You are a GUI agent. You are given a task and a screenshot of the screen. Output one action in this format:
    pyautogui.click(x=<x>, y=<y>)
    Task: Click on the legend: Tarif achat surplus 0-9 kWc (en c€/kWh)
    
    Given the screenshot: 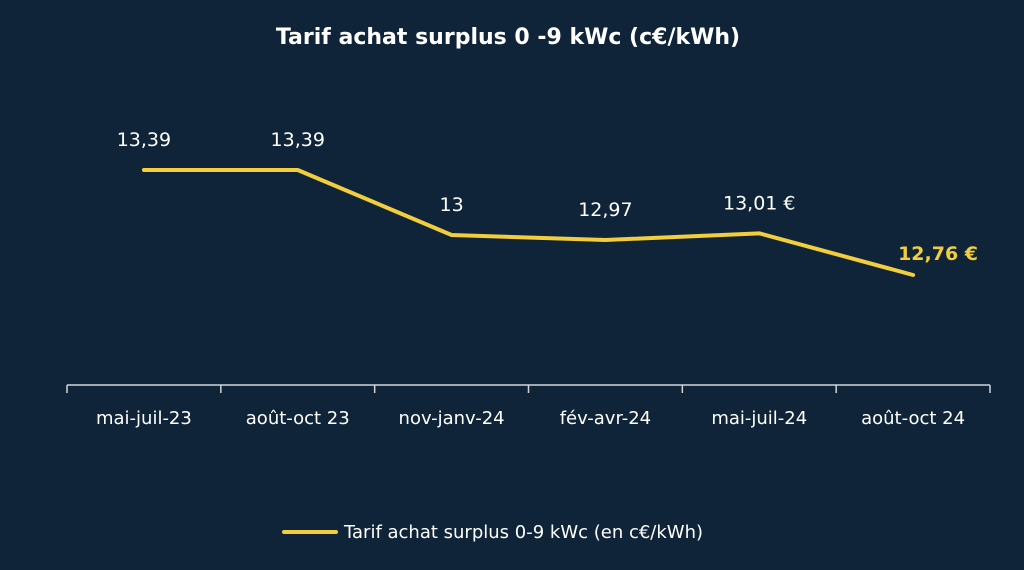 What is the action you would take?
    pyautogui.click(x=492, y=532)
    